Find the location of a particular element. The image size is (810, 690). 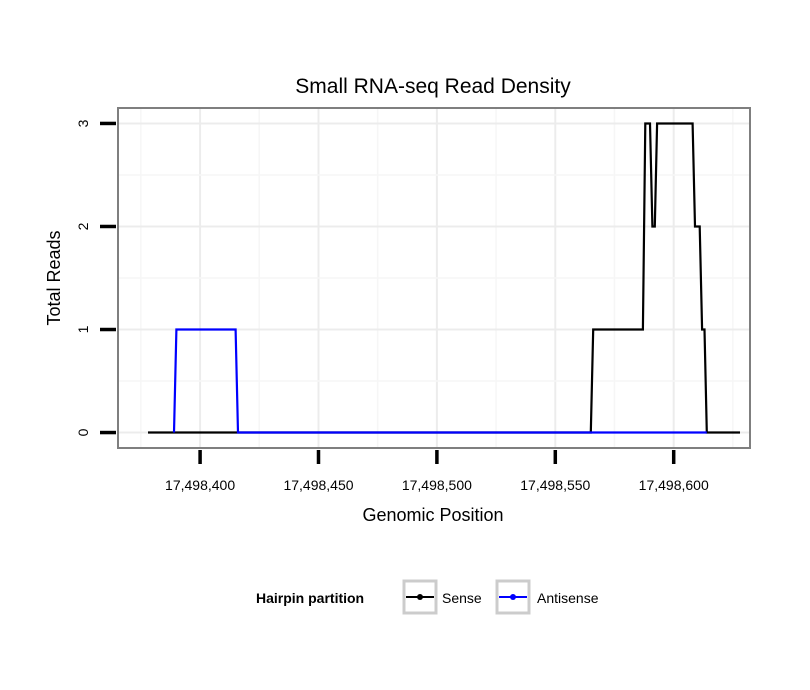

chart-title: Small RNA-seq Read Density is located at coordinates (433, 86).